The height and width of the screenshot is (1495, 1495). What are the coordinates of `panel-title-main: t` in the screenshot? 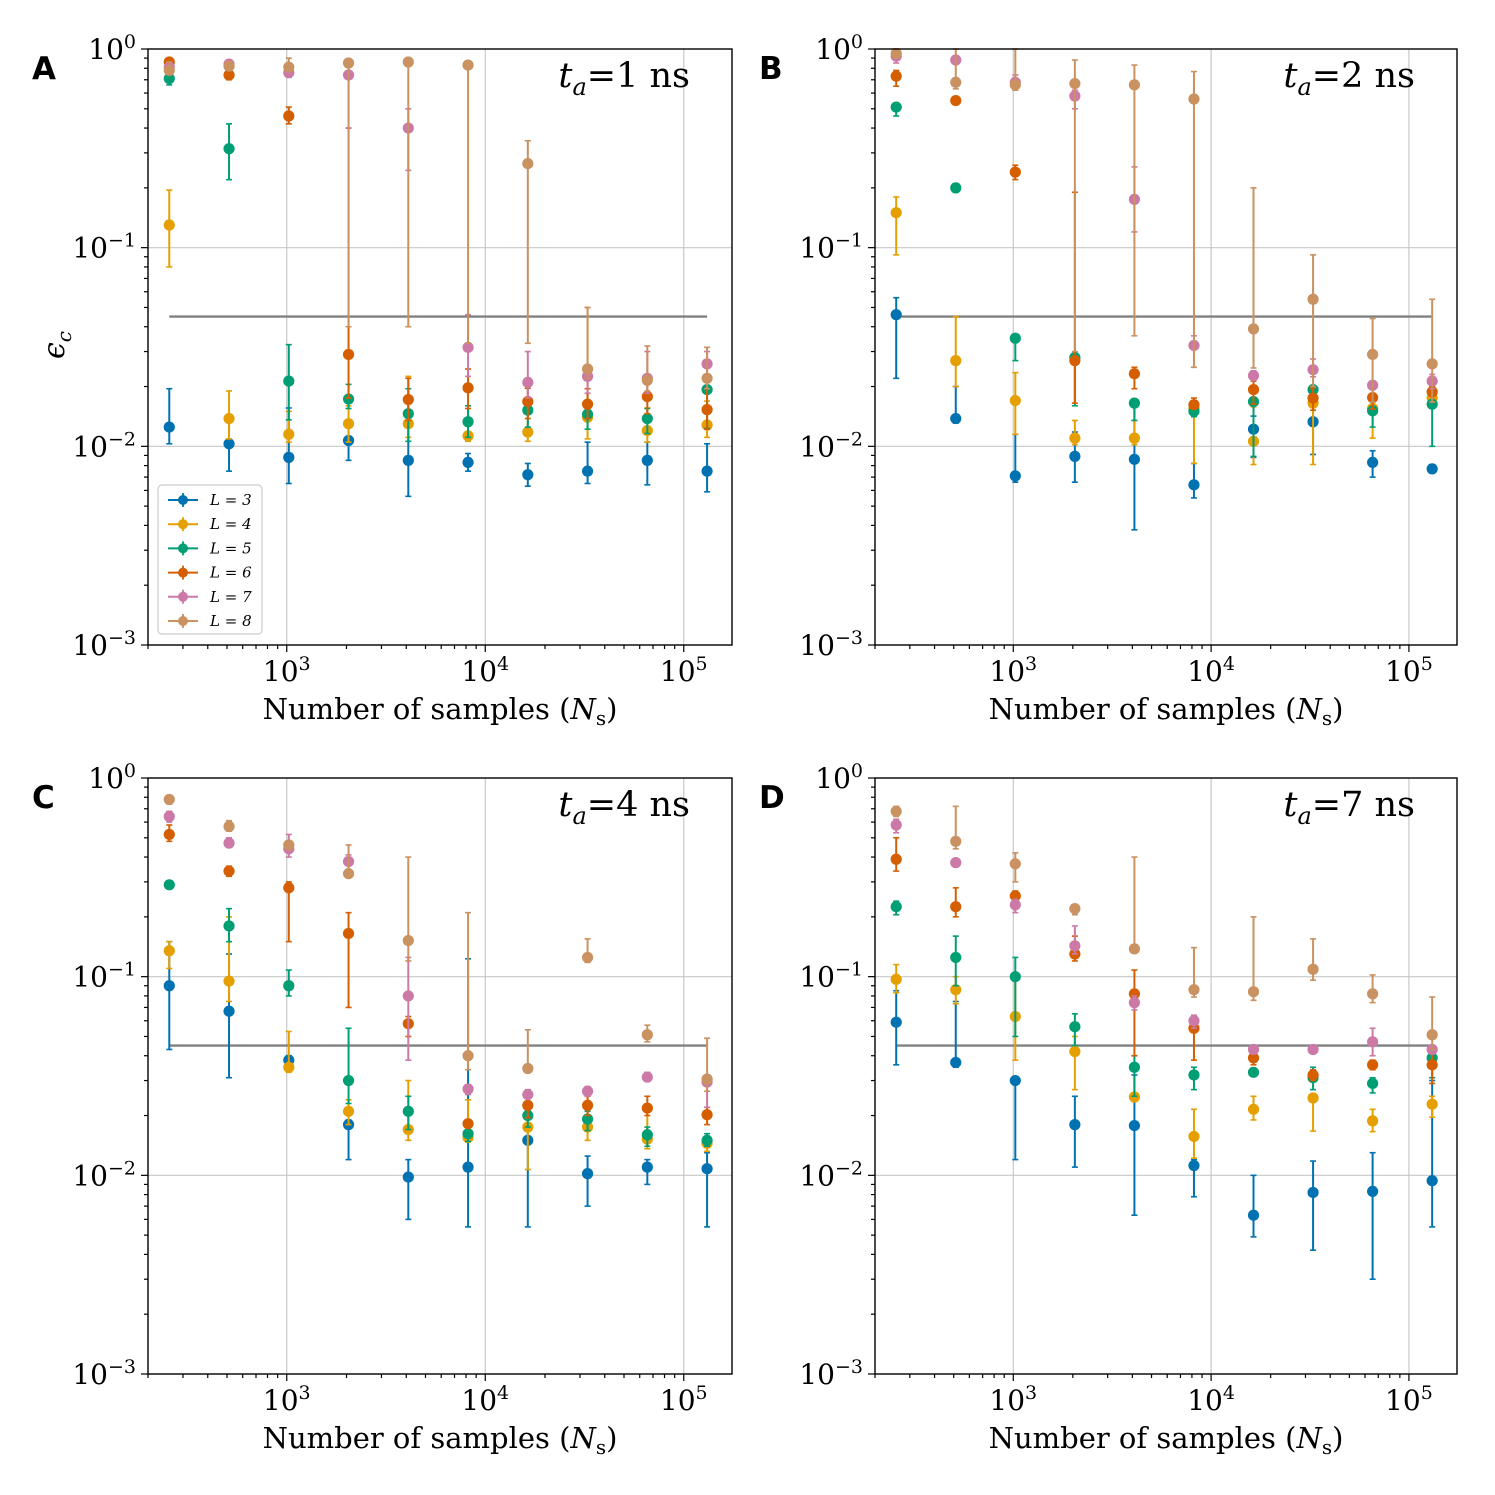 It's located at (1290, 76).